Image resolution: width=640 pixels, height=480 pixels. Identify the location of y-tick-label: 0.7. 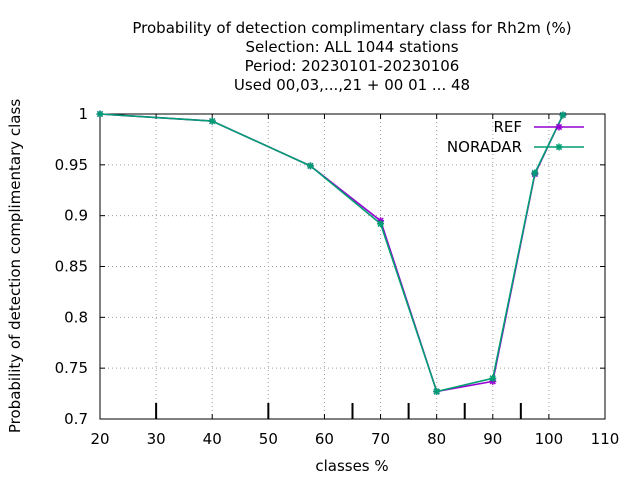
(76, 419).